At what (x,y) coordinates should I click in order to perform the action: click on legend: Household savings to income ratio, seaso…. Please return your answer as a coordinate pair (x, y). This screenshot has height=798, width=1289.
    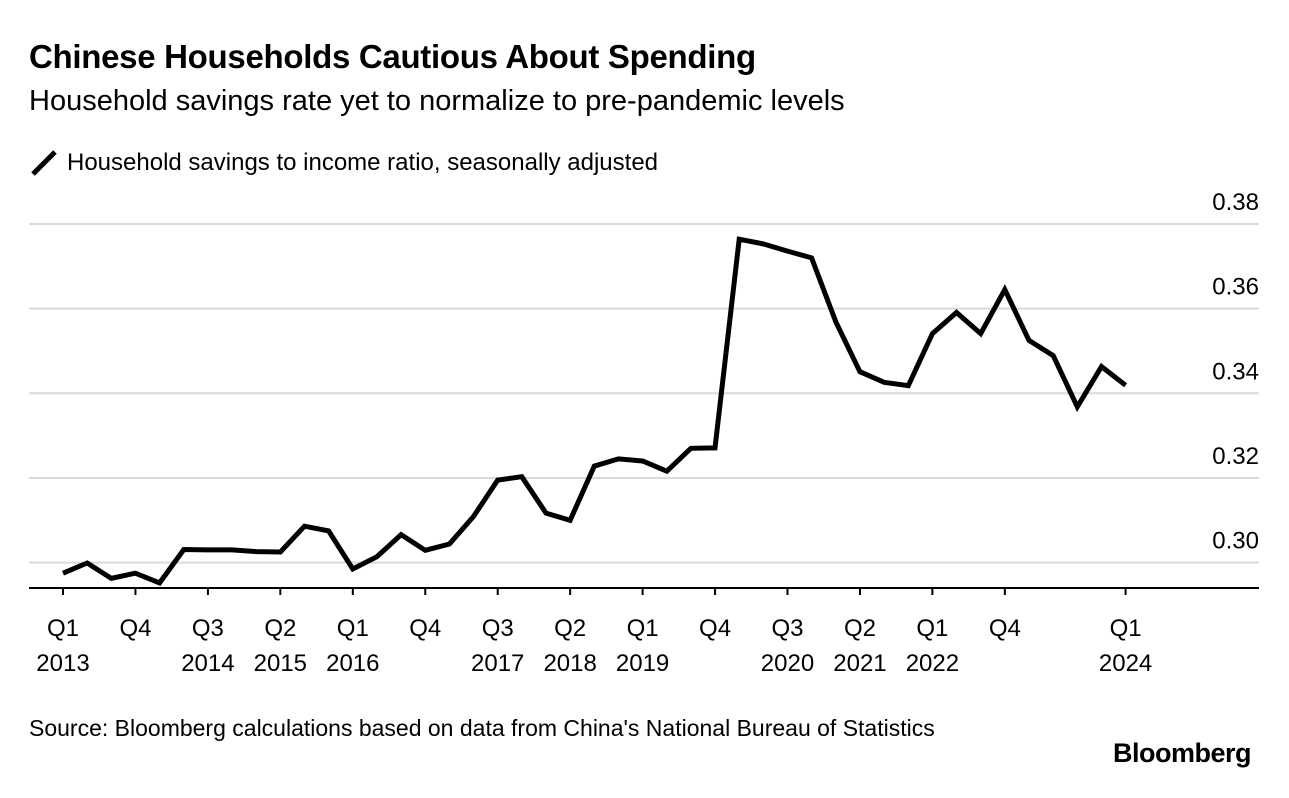
    Looking at the image, I should click on (343, 163).